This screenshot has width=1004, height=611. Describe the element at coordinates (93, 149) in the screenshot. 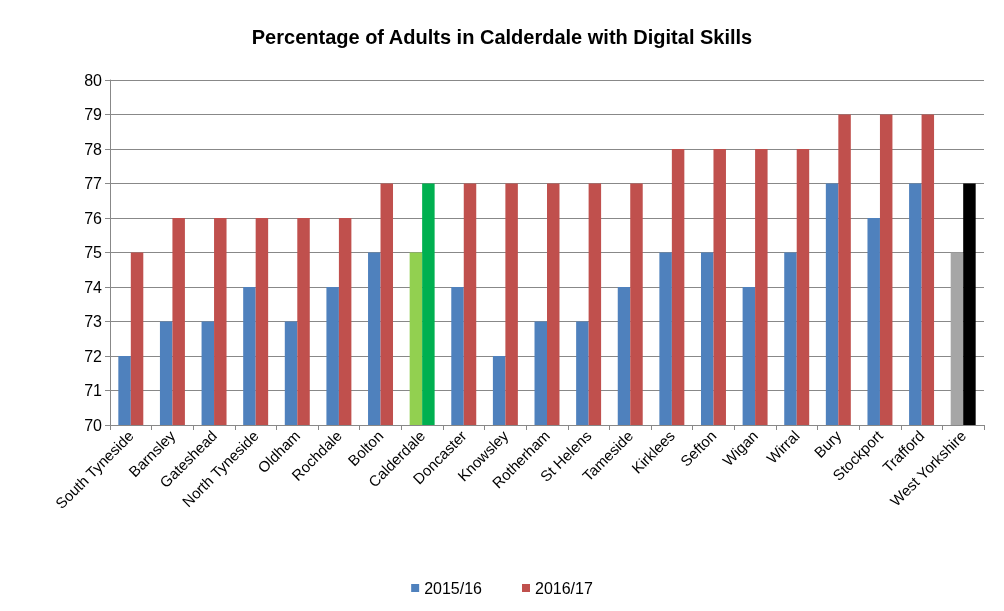

I see `y-tick-label: 78` at that location.